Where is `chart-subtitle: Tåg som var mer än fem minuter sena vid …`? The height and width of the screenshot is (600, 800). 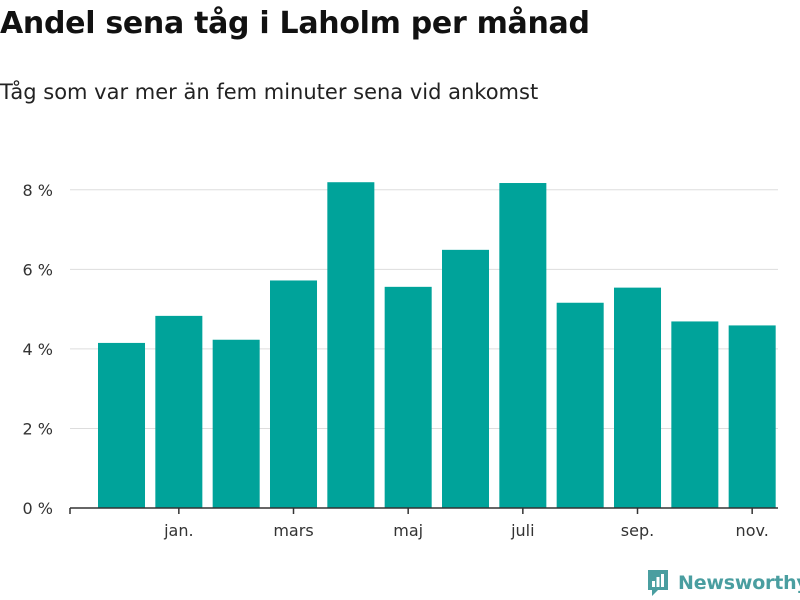 chart-subtitle: Tåg som var mer än fem minuter sena vid … is located at coordinates (269, 92).